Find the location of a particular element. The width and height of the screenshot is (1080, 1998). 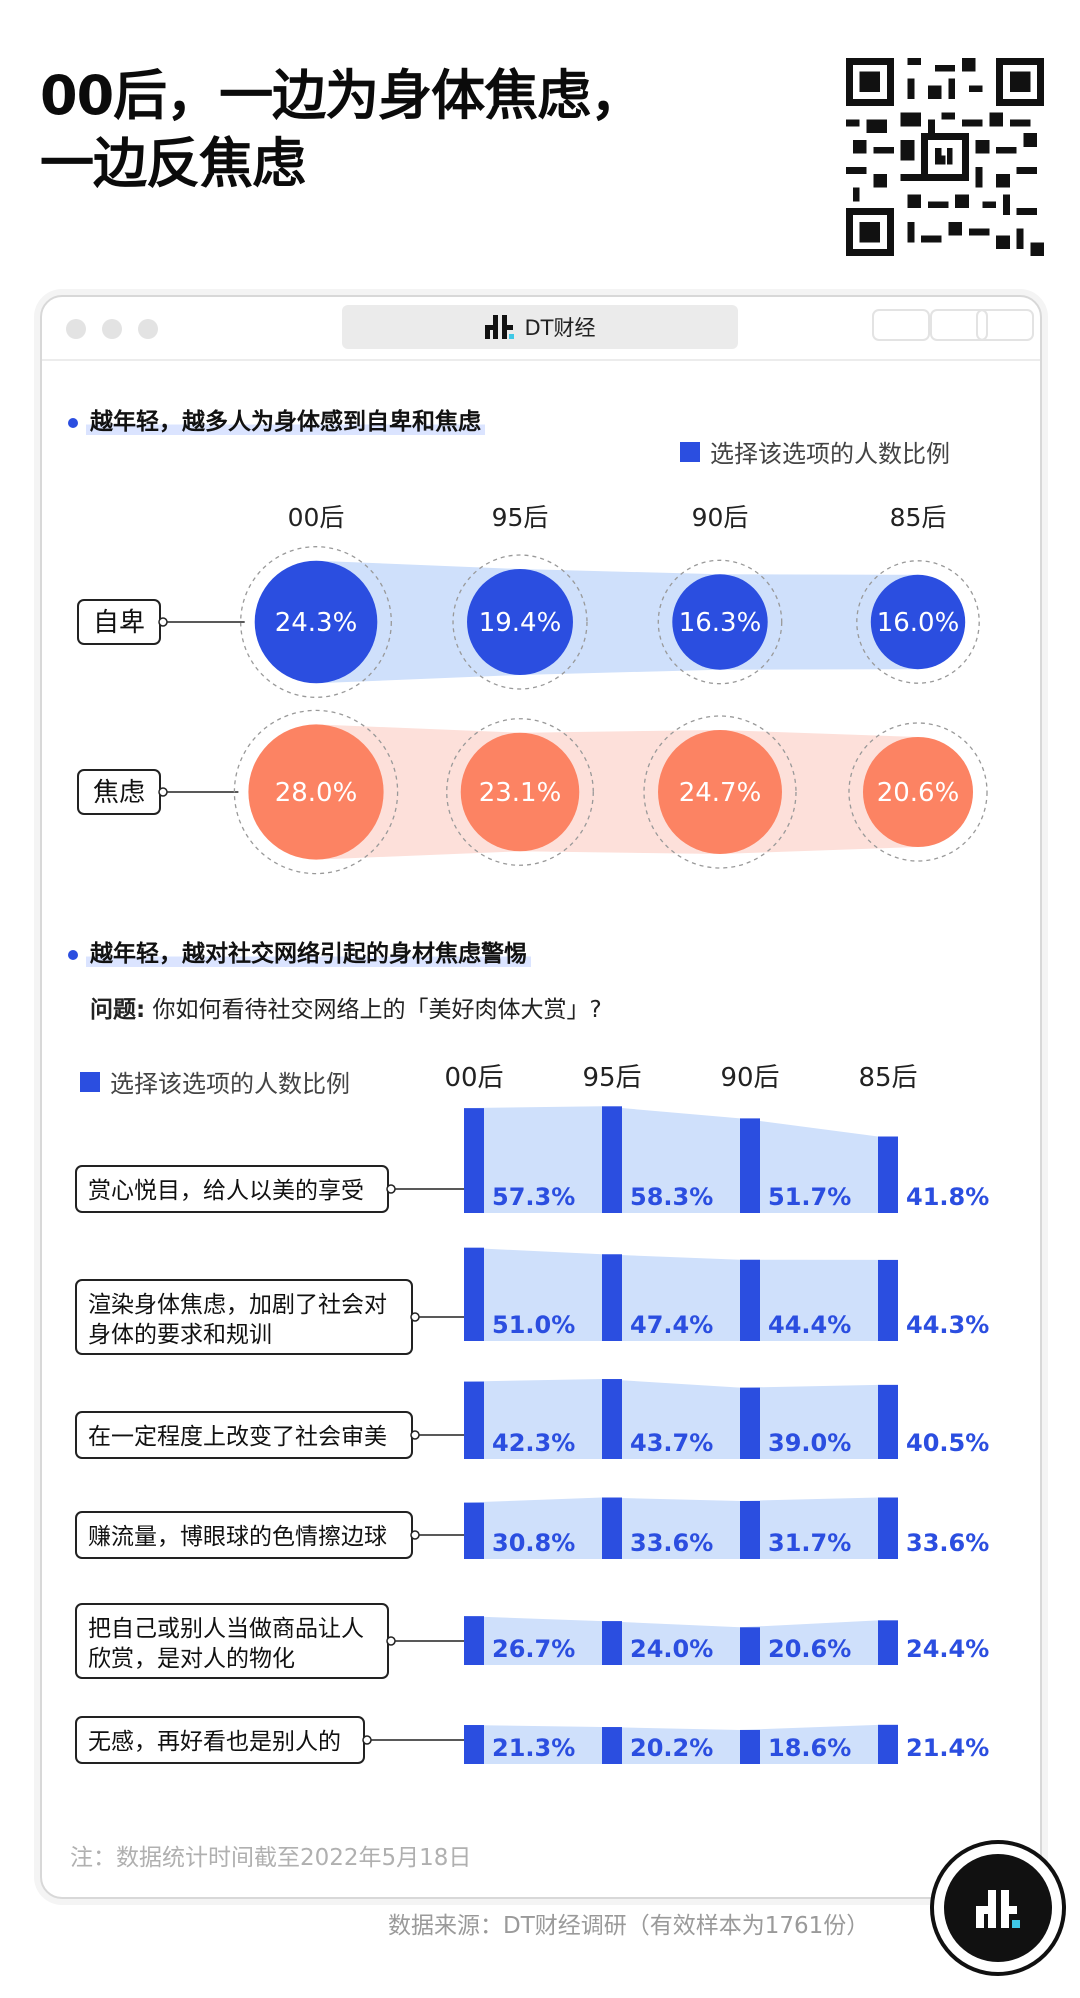

bubble-row-label-text: 自卑 is located at coordinates (119, 623).